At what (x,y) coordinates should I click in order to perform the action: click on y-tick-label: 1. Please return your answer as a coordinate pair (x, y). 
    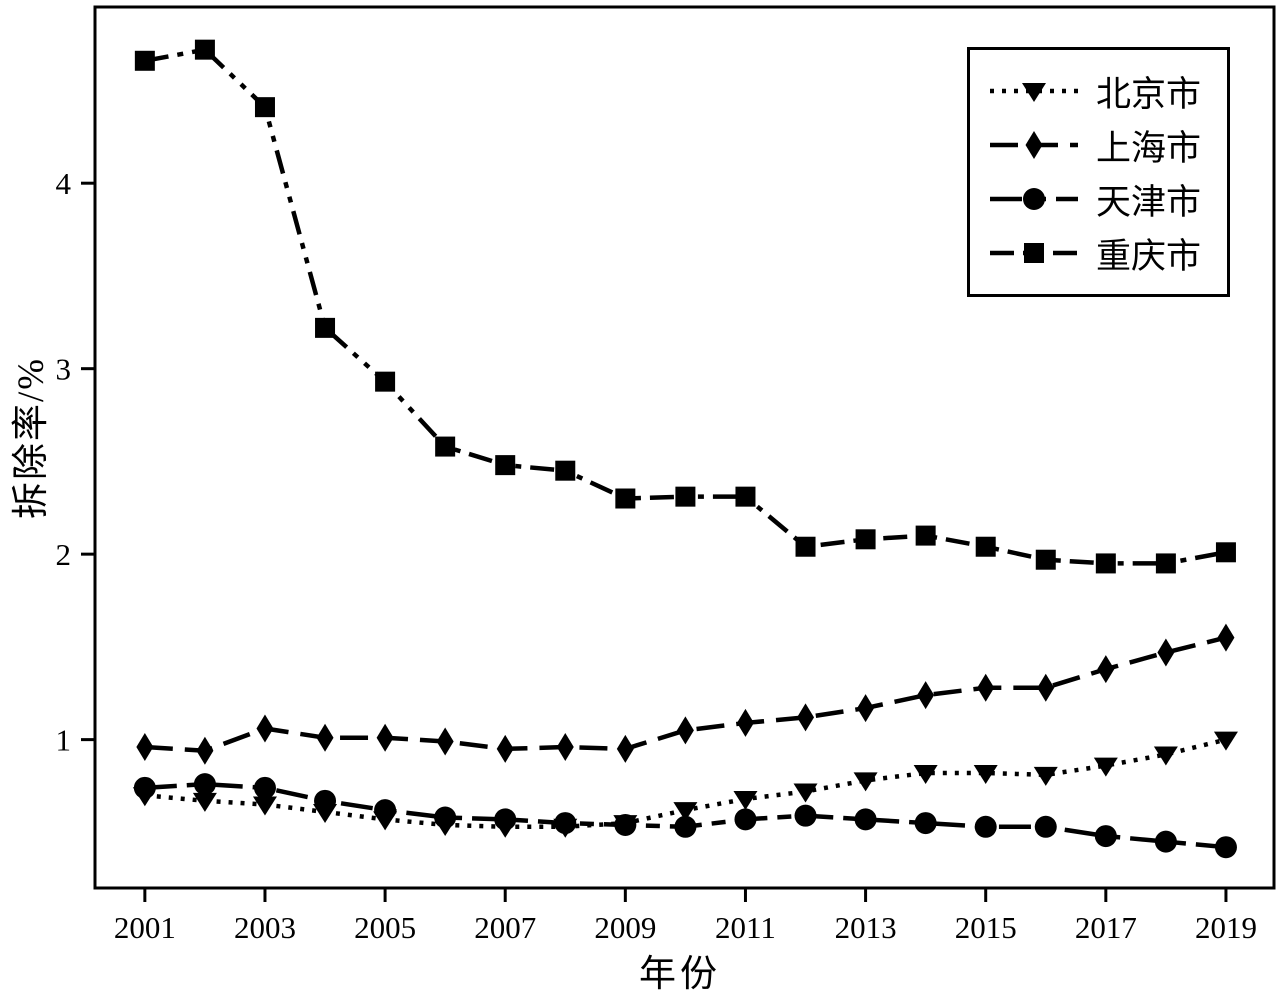
    Looking at the image, I should click on (64, 740).